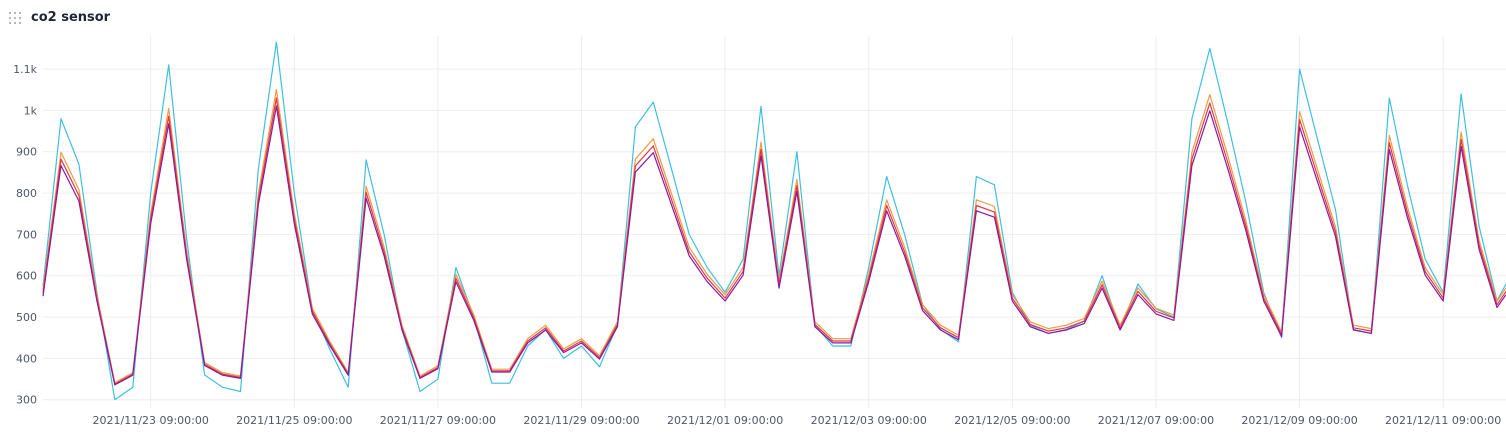 The image size is (1506, 435). What do you see at coordinates (581, 420) in the screenshot?
I see `x-tick-label: 2021/11/29 09:00:00` at bounding box center [581, 420].